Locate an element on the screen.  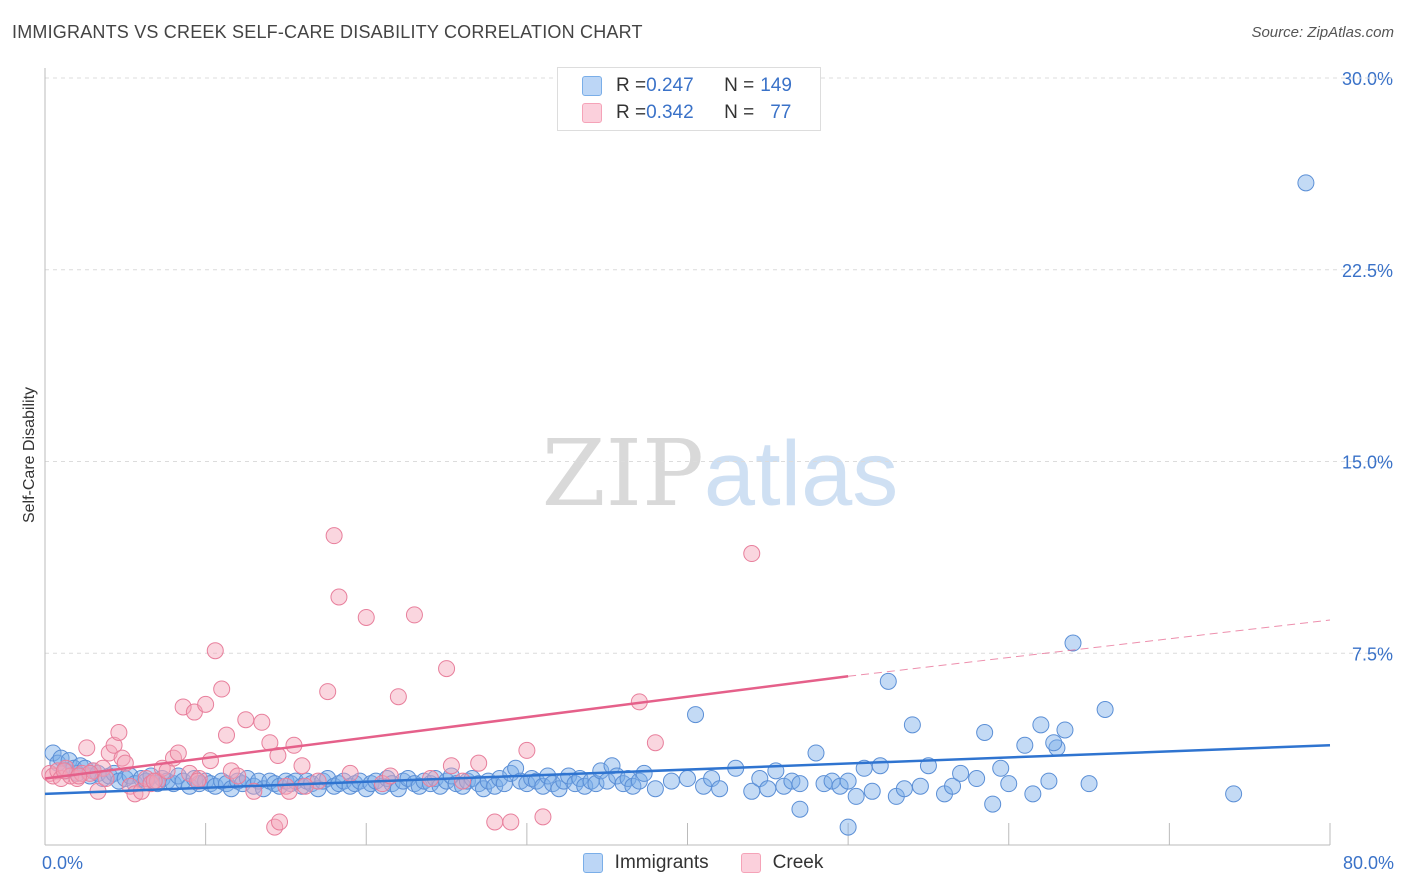
legend-r-label: R = is located at coordinates (631, 112).